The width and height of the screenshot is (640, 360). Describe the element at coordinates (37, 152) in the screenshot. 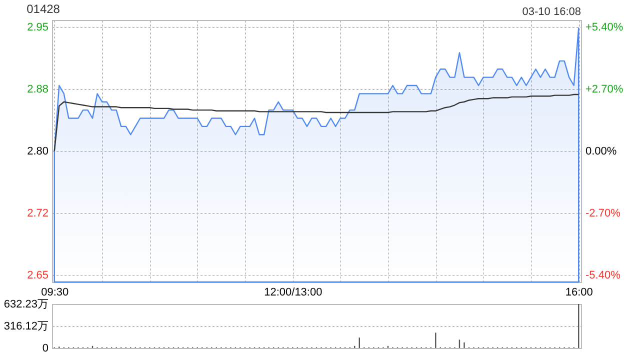

I see `y-tick-label: 2.80` at that location.